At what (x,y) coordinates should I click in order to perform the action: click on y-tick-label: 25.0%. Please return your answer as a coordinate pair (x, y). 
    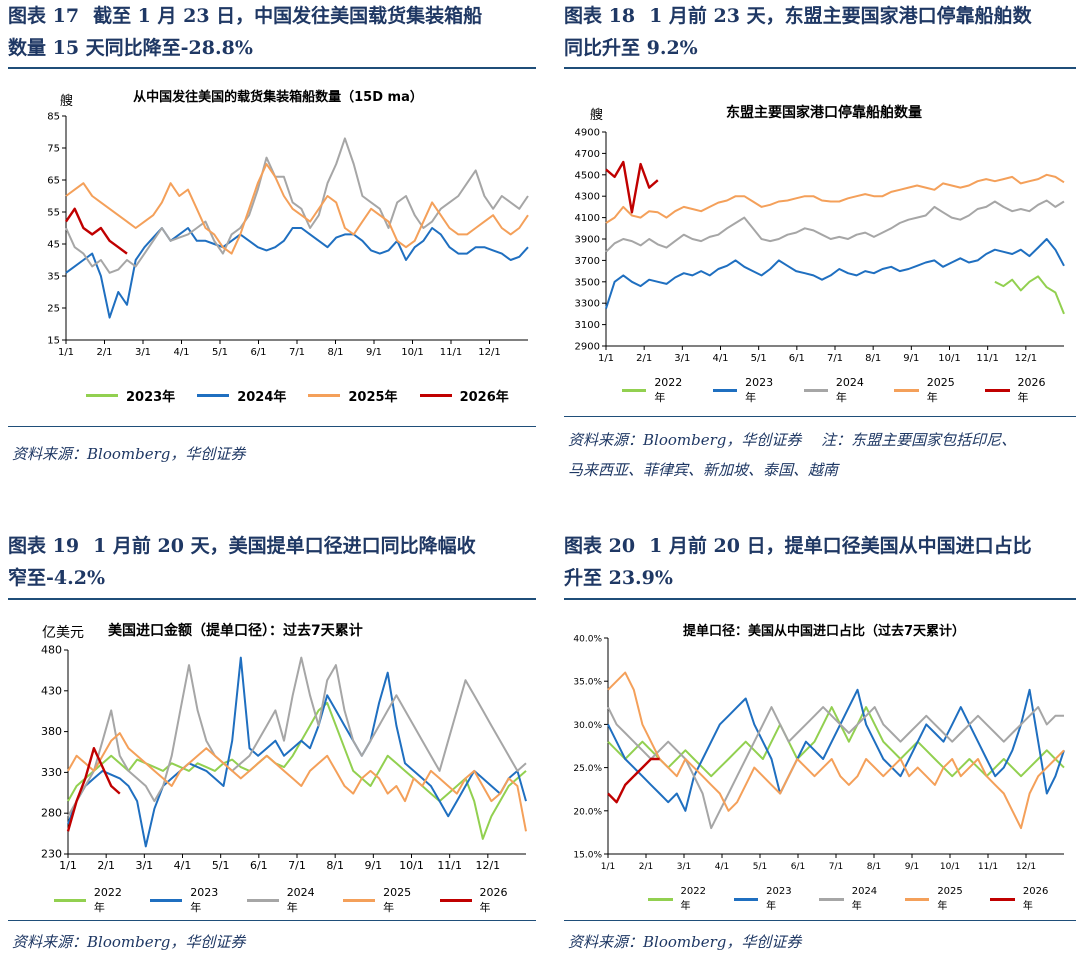
    Looking at the image, I should click on (587, 769).